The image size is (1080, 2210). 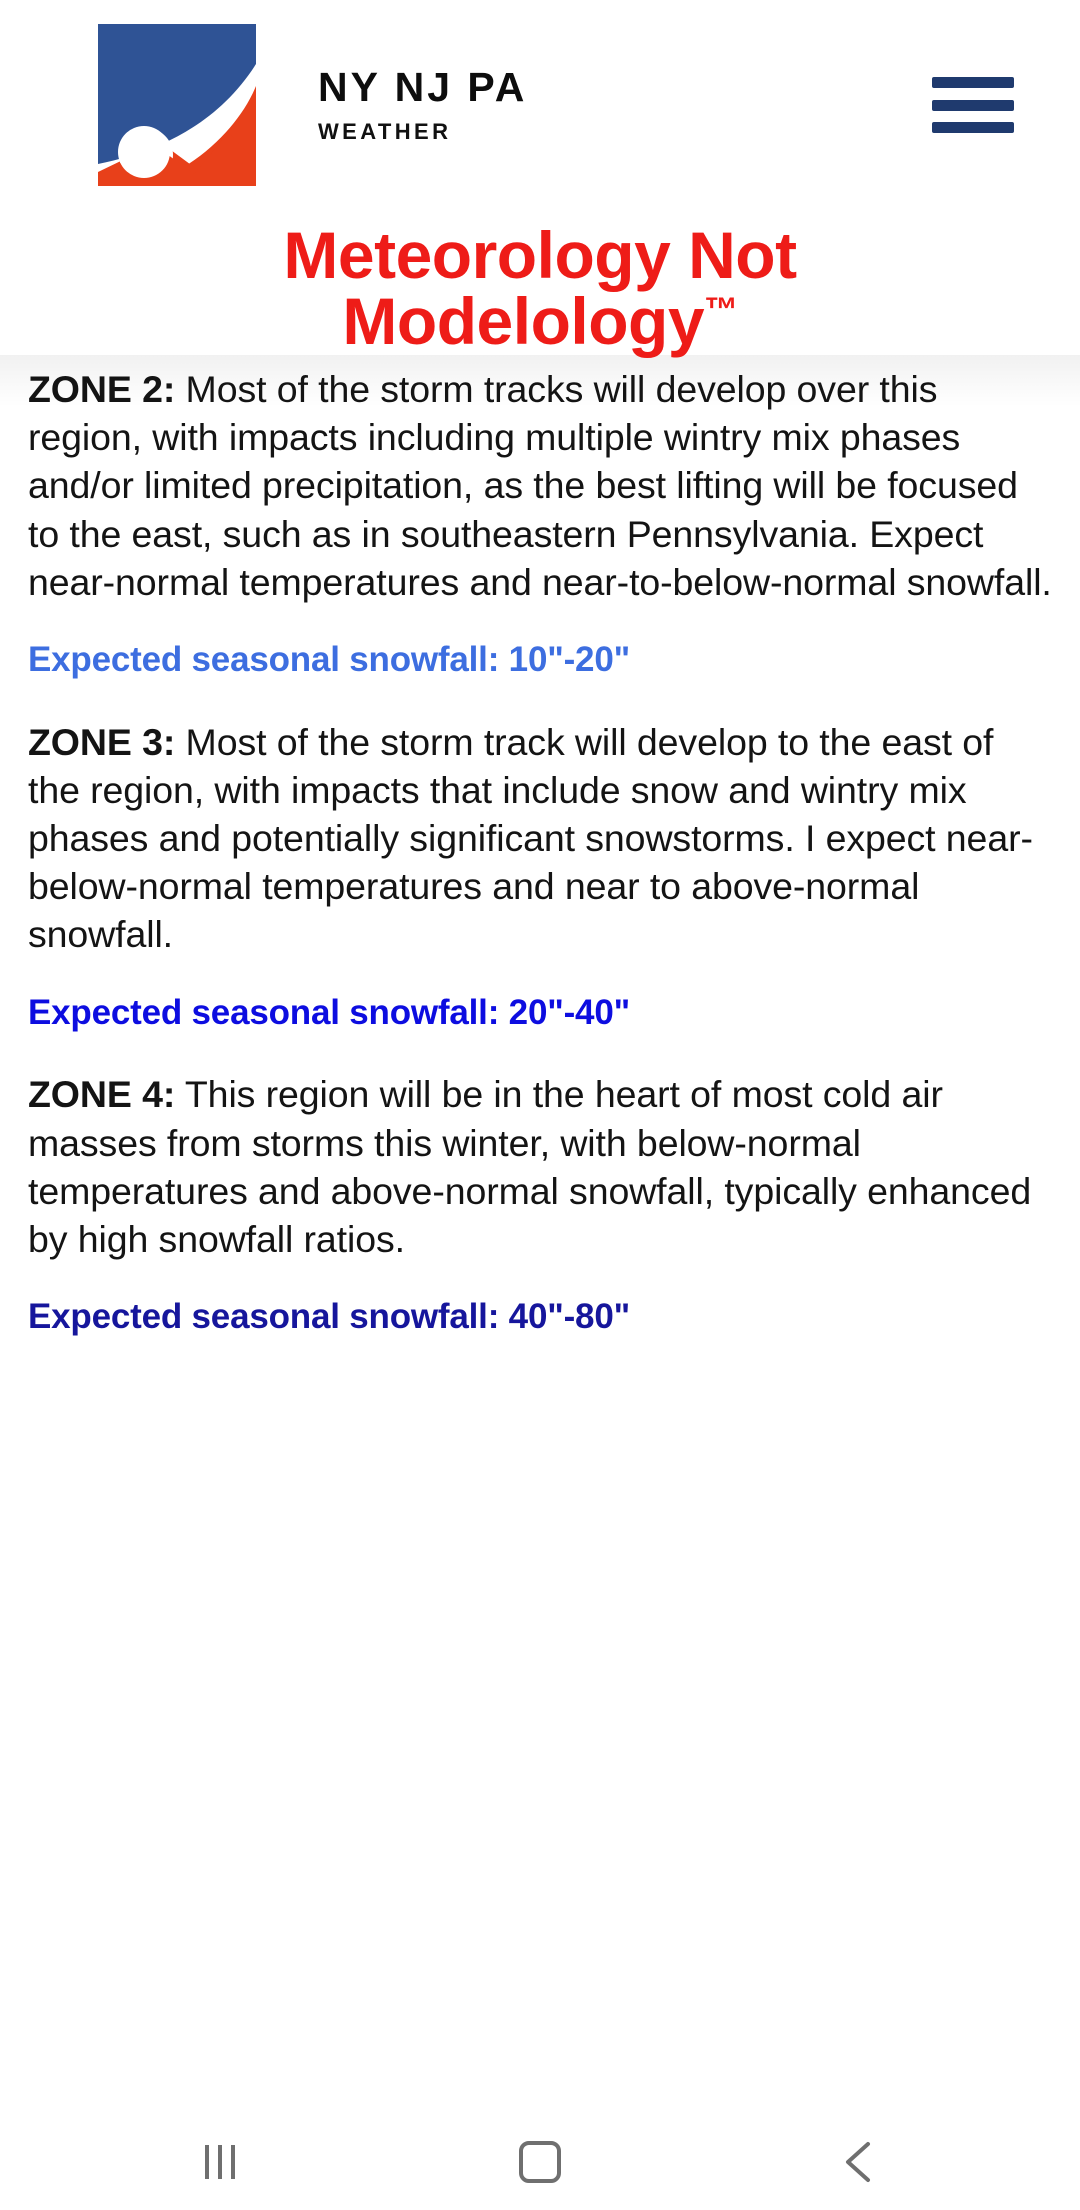 I want to click on page-title: Meteorology Not Modelology™, so click(x=540, y=282).